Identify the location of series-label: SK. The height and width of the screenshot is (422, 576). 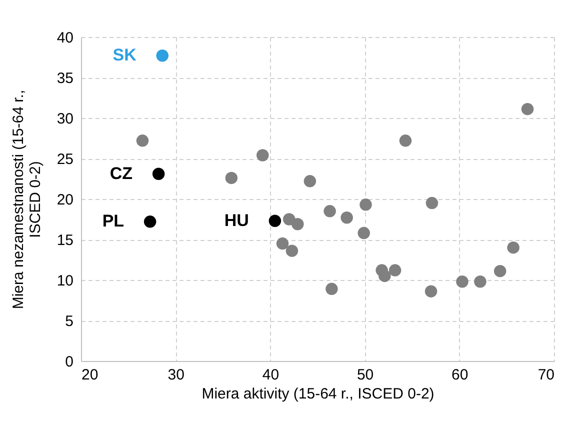
(125, 55).